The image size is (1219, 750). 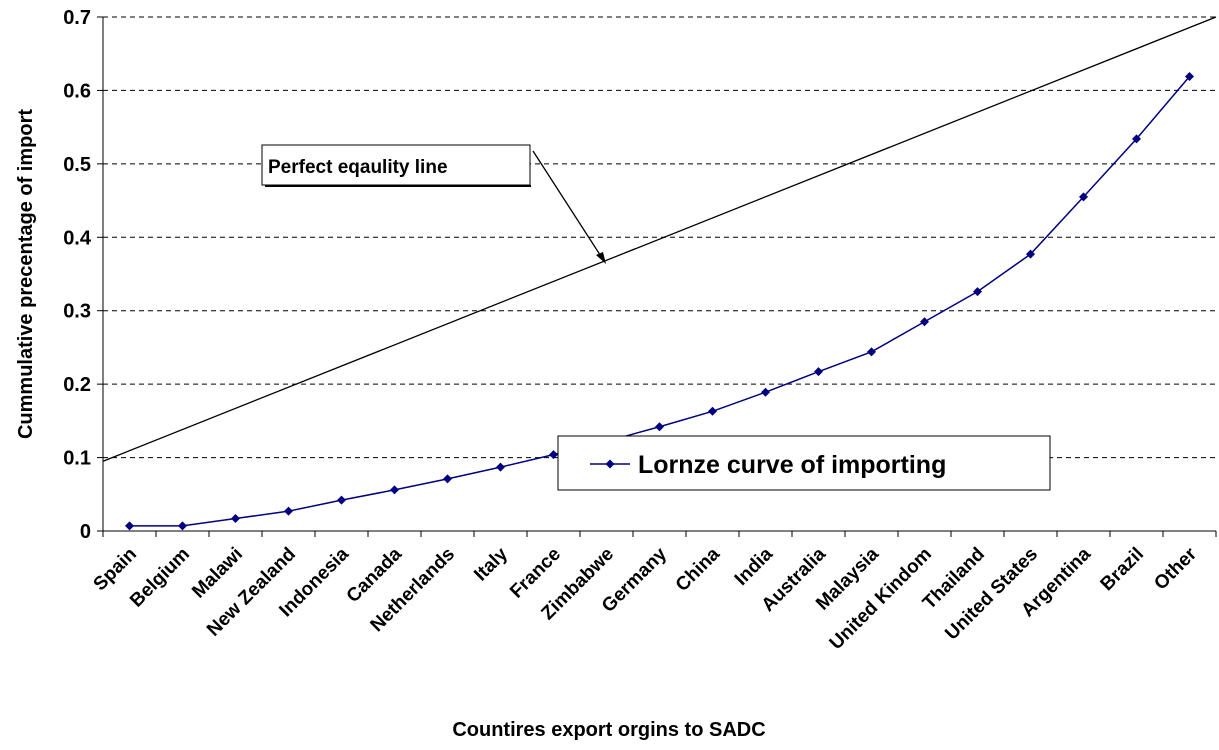 I want to click on y-tick-label: 0.5, so click(x=77, y=165).